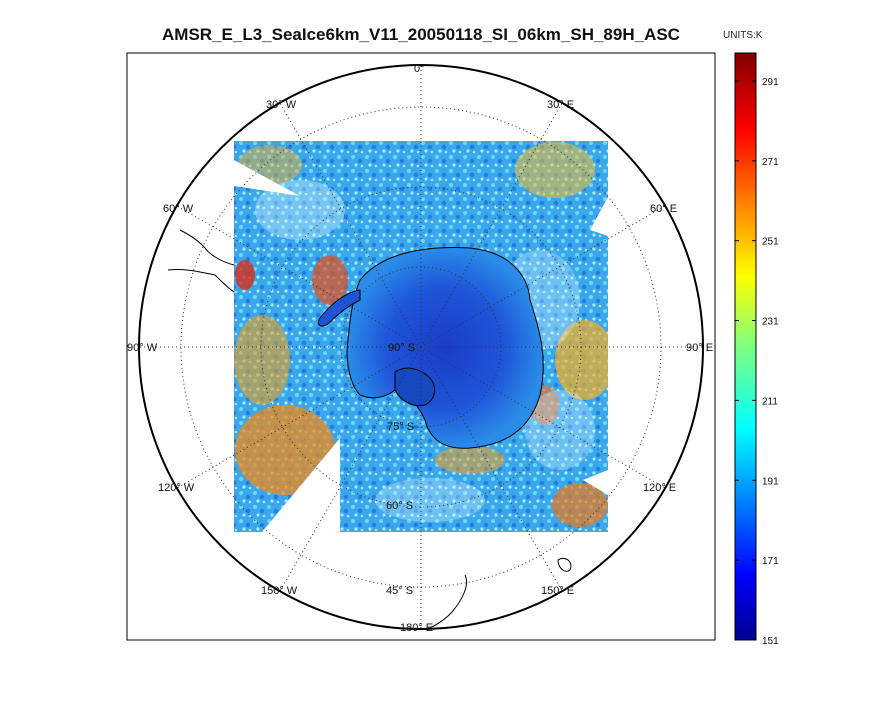 This screenshot has height=719, width=876. Describe the element at coordinates (770, 322) in the screenshot. I see `colorbar-tick-label: 231` at that location.